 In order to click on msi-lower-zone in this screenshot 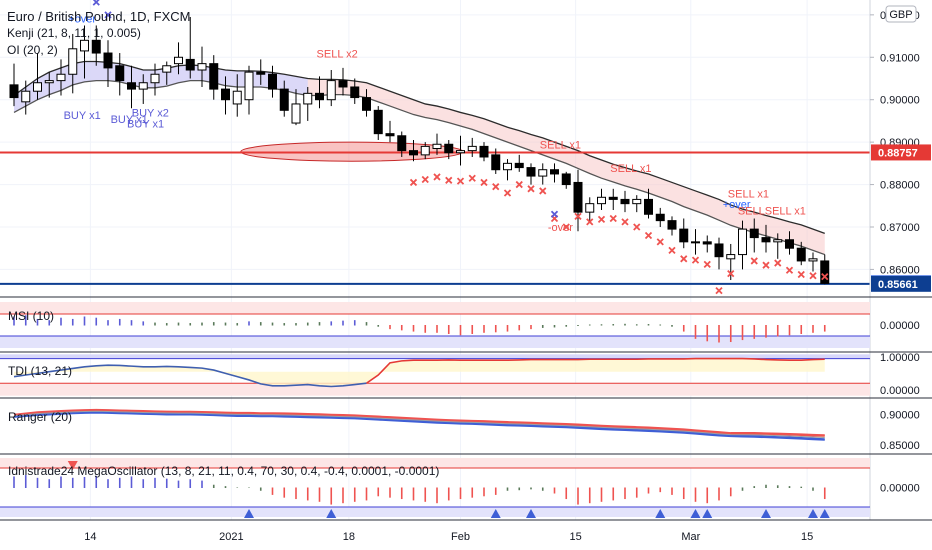, I will do `click(435, 342)`.